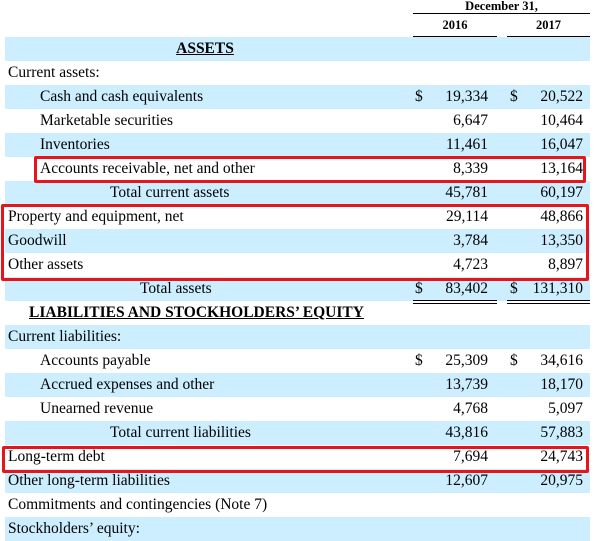  I want to click on value-2016: 4,768, so click(470, 408).